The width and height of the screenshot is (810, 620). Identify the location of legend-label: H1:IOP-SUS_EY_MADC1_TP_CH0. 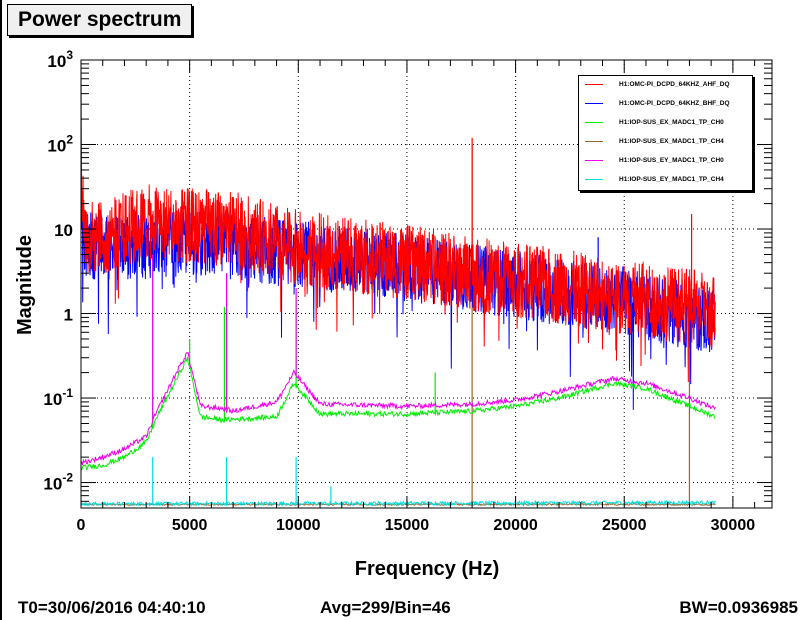
(671, 160).